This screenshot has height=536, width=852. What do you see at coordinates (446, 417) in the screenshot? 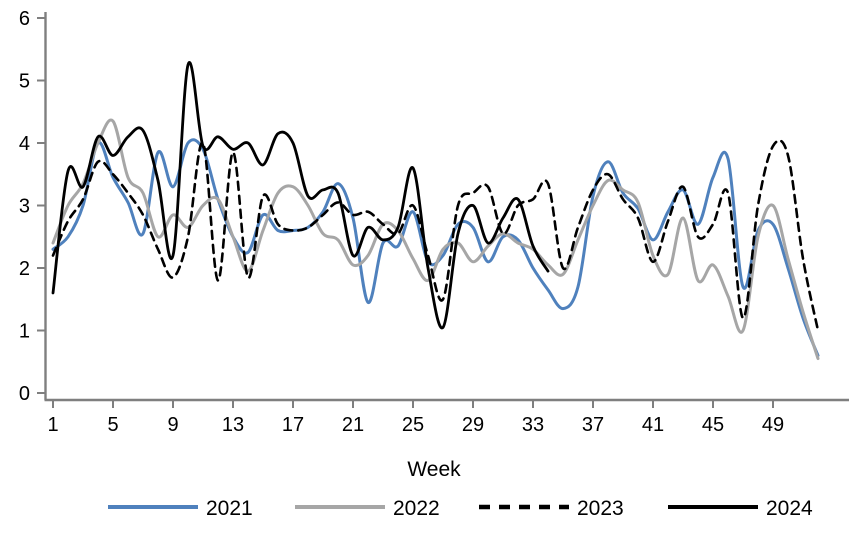
I see `x-axis: 1 5 9 13 17 21 25 29 33 37 41 45 49` at bounding box center [446, 417].